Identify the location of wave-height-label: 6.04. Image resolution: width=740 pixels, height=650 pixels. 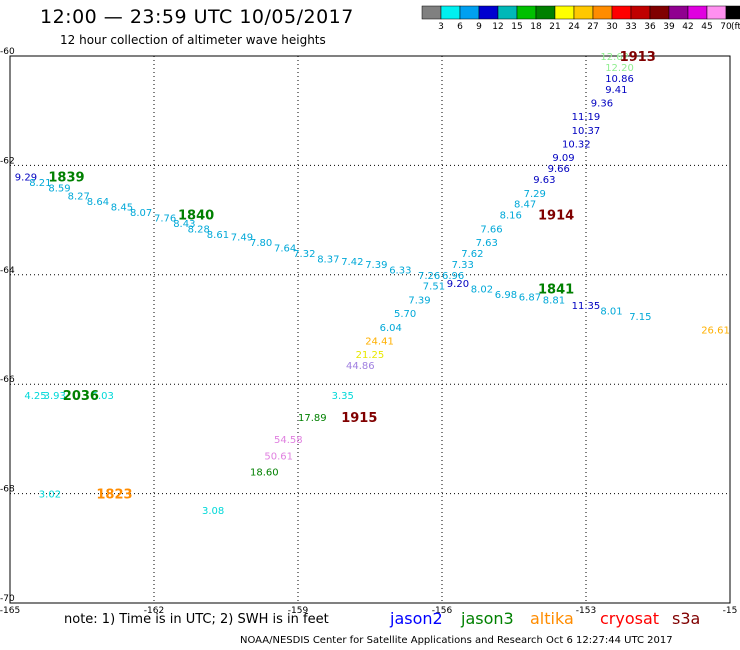
(391, 328).